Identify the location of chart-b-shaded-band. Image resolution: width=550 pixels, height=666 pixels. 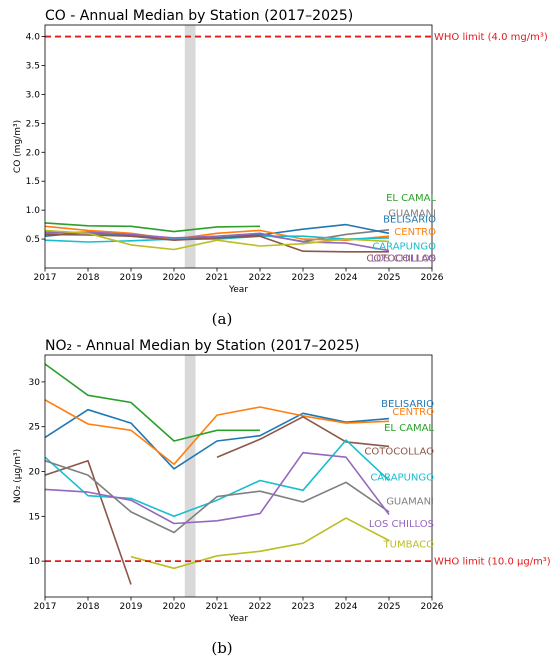
(190, 476).